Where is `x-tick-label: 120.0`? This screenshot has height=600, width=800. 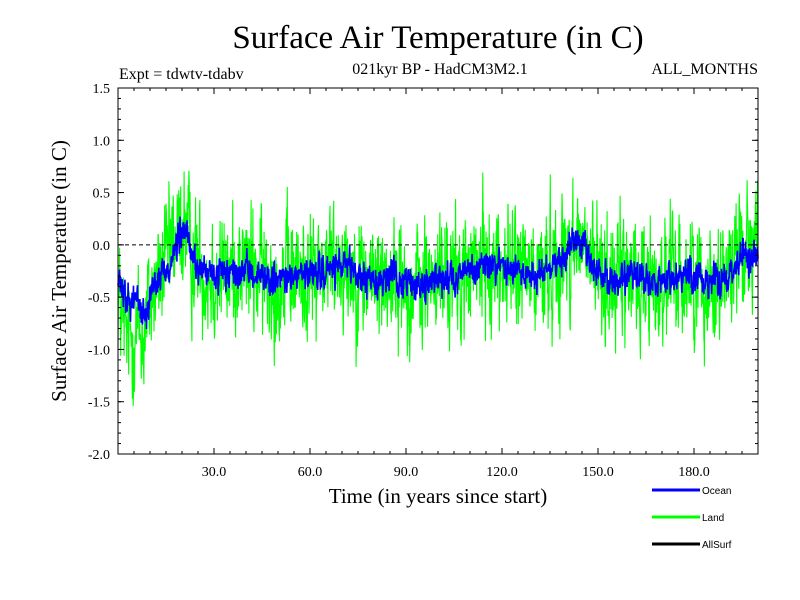
x-tick-label: 120.0 is located at coordinates (502, 472).